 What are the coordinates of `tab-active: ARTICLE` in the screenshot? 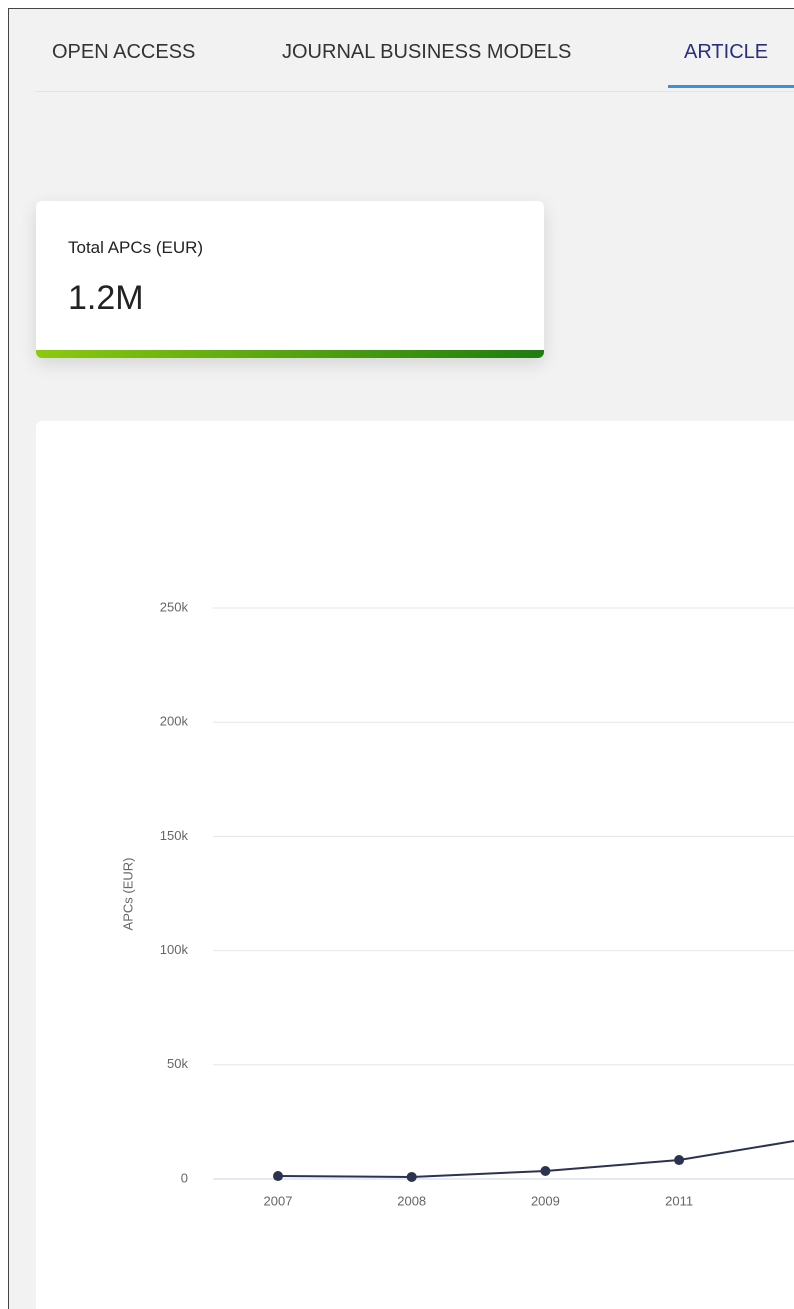 It's located at (726, 52).